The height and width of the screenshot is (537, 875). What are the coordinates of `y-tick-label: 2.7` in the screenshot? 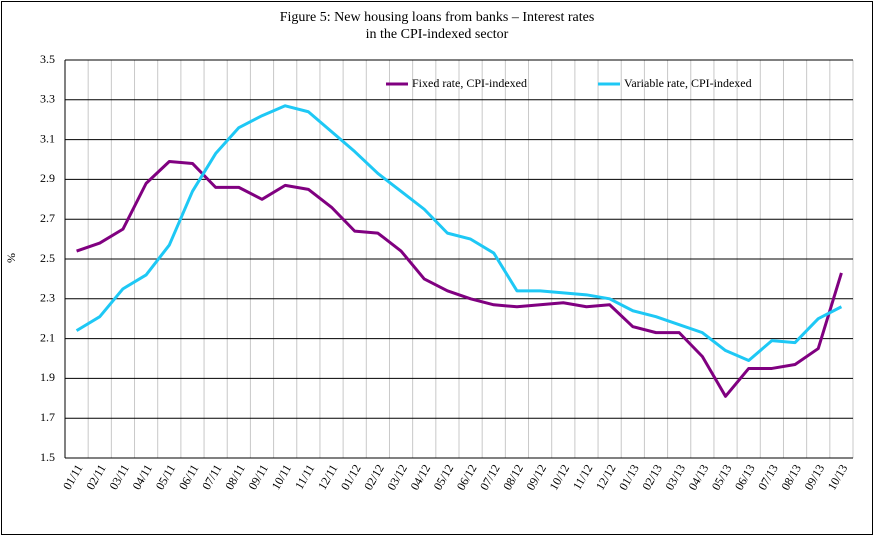 It's located at (47, 218).